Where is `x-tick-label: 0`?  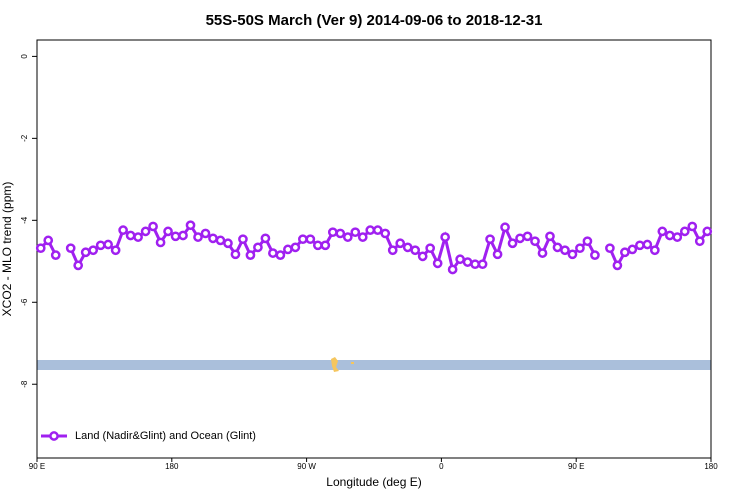
x-tick-label: 0 is located at coordinates (441, 466).